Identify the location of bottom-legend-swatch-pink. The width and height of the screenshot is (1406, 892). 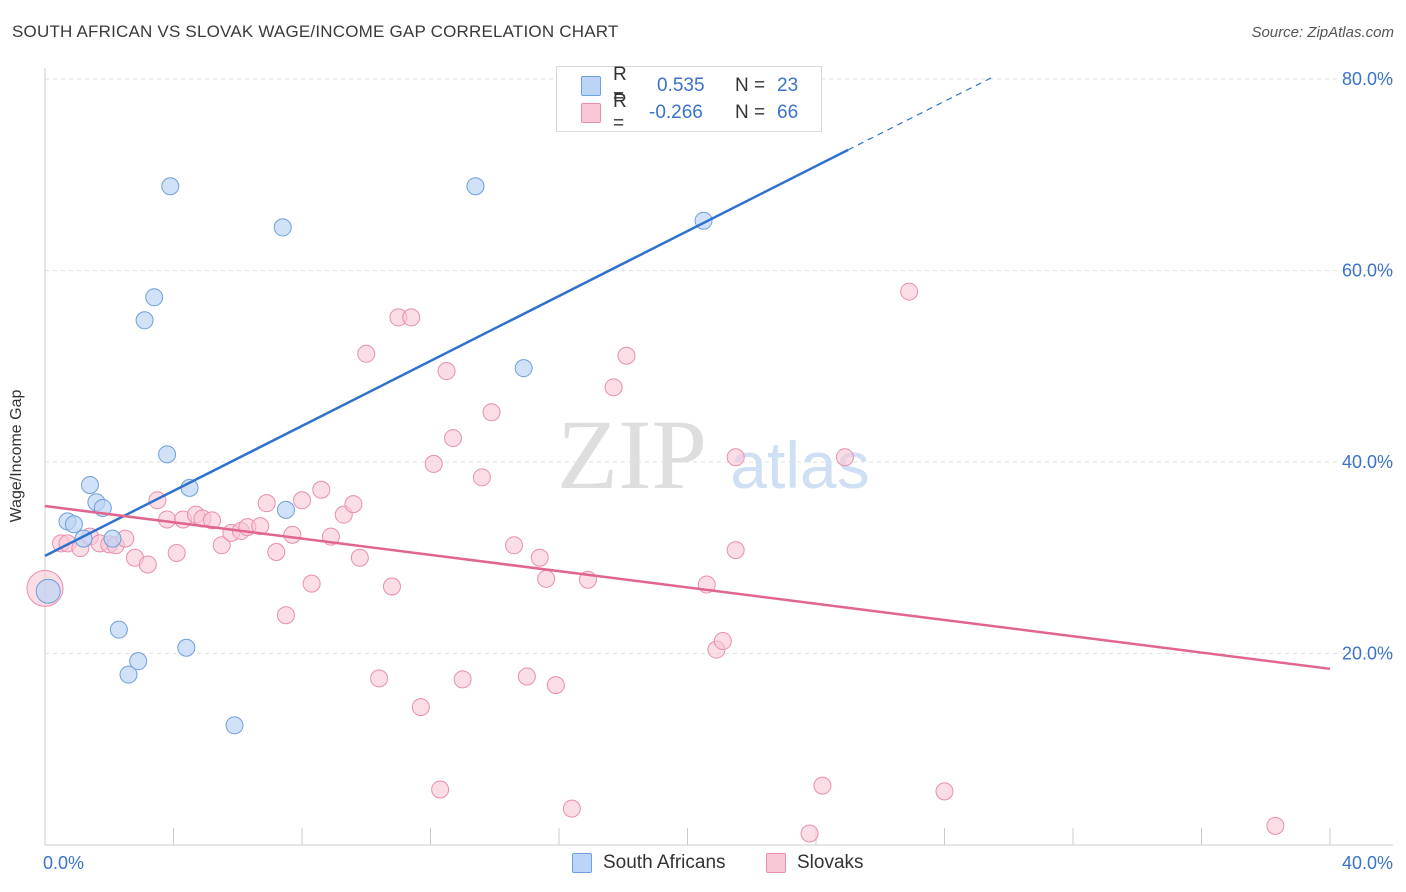
(776, 863).